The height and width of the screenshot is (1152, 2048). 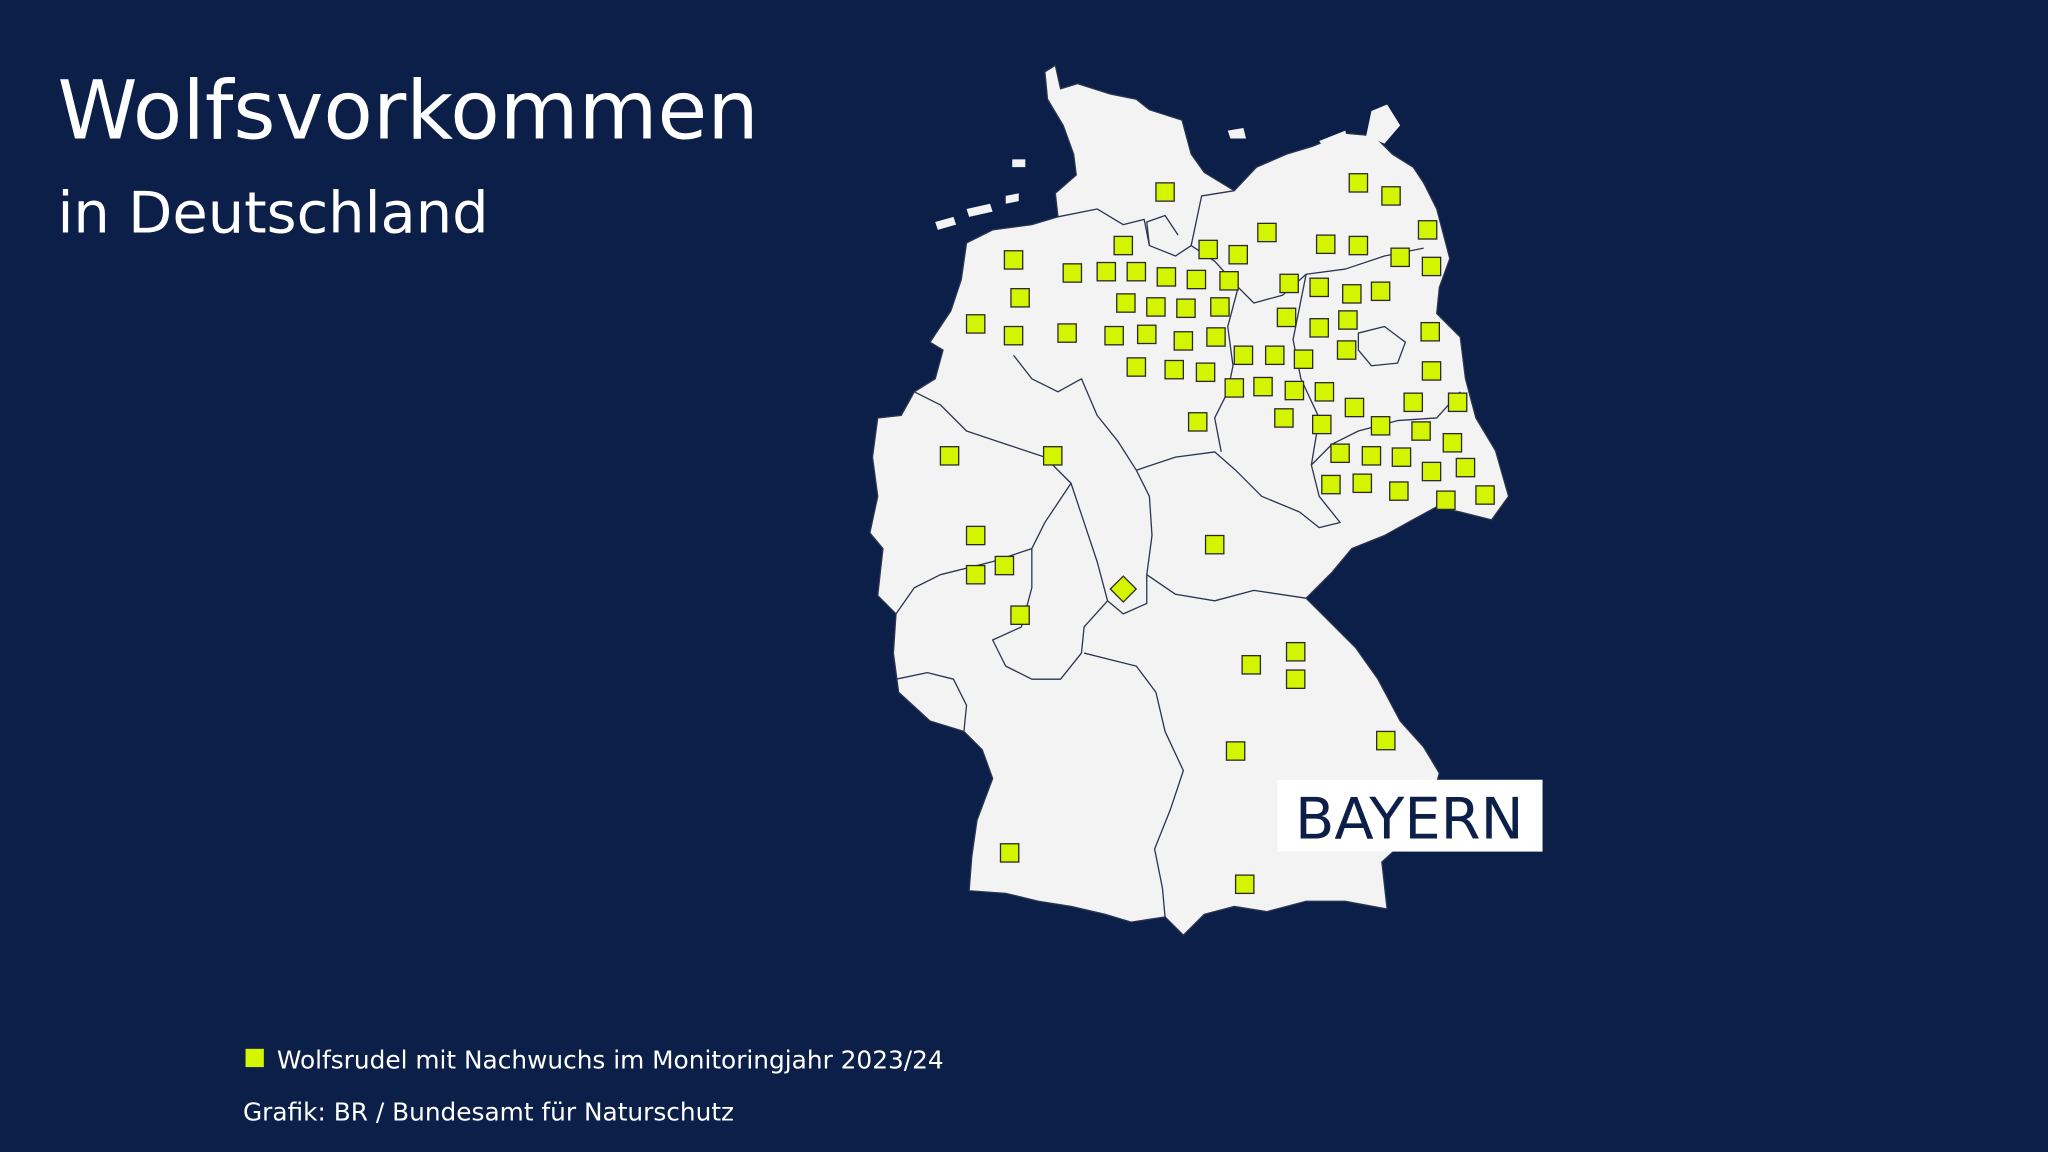 What do you see at coordinates (488, 1112) in the screenshot?
I see `source: Grafik: BR / Bundesamt für Naturschutz` at bounding box center [488, 1112].